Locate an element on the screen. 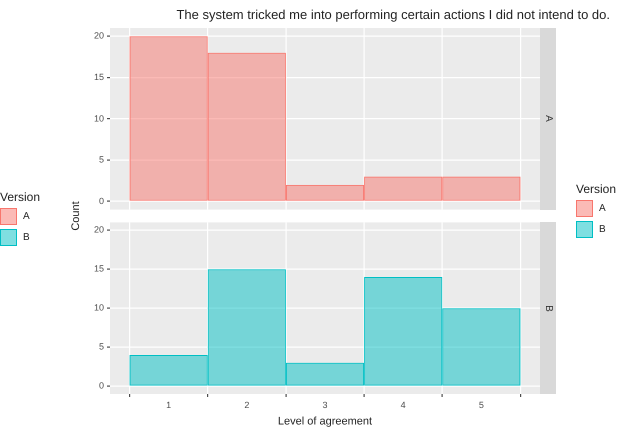 This screenshot has height=429, width=624. x-tick-label: 3 is located at coordinates (325, 405).